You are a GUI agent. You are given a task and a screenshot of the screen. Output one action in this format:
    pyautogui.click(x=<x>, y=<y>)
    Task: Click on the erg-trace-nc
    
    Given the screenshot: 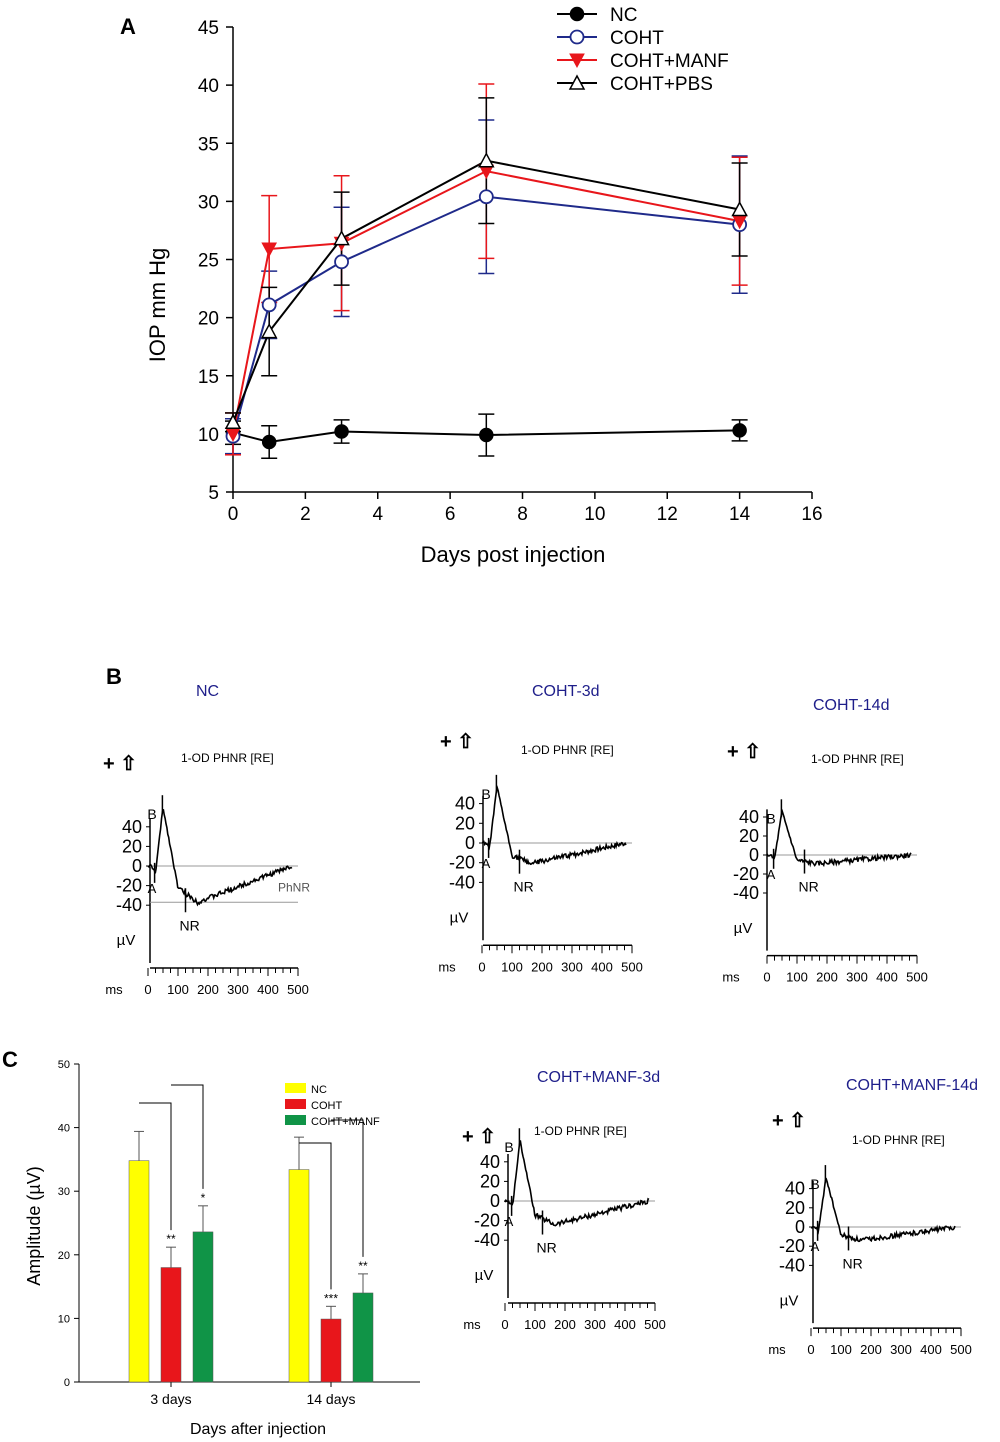 What is the action you would take?
    pyautogui.click(x=220, y=857)
    